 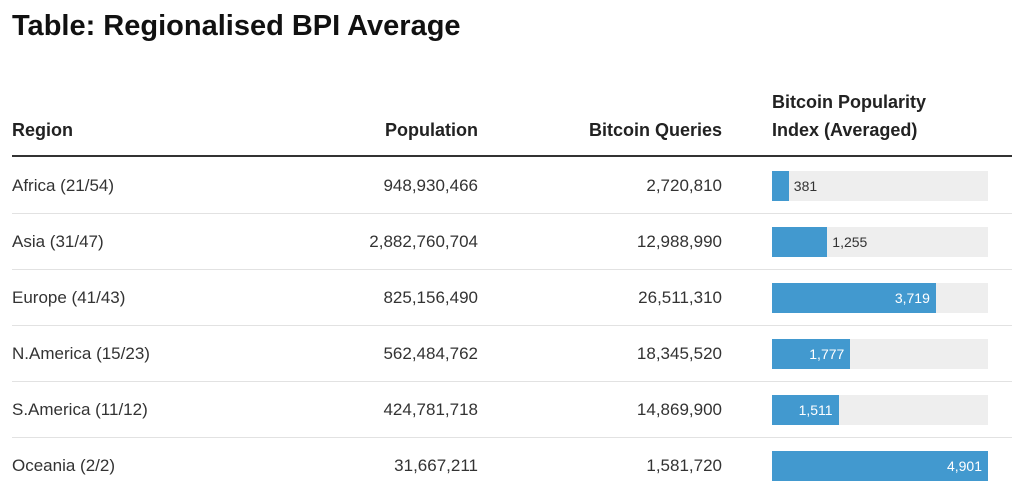 What do you see at coordinates (805, 186) in the screenshot?
I see `bar-label: 381` at bounding box center [805, 186].